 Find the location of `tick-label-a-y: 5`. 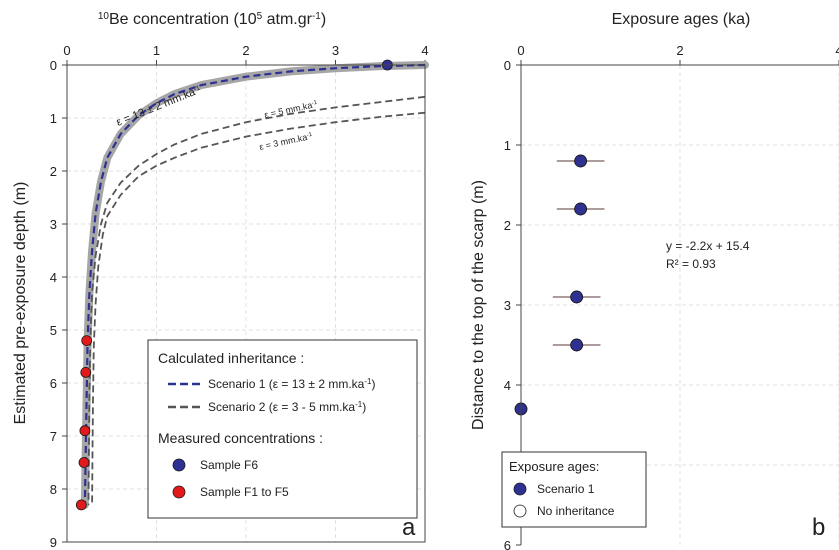

tick-label-a-y: 5 is located at coordinates (53, 330).